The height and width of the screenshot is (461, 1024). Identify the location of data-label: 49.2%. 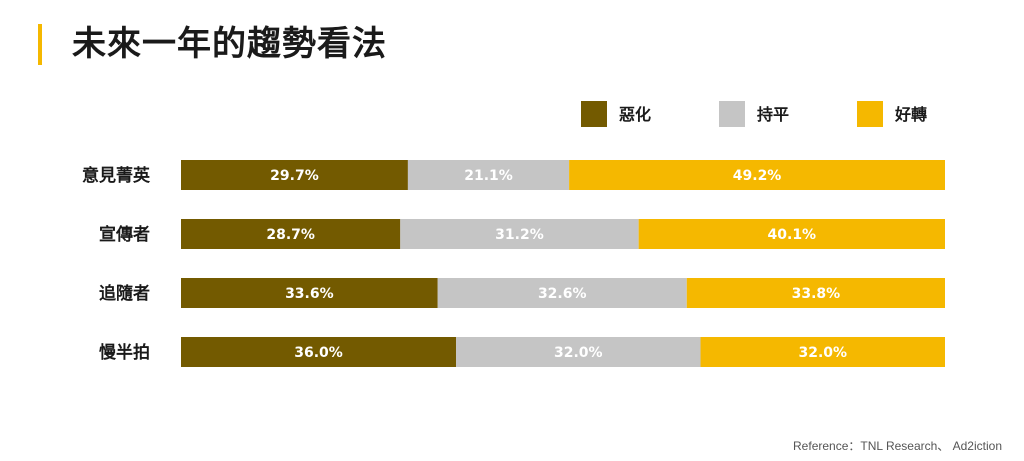
(757, 176).